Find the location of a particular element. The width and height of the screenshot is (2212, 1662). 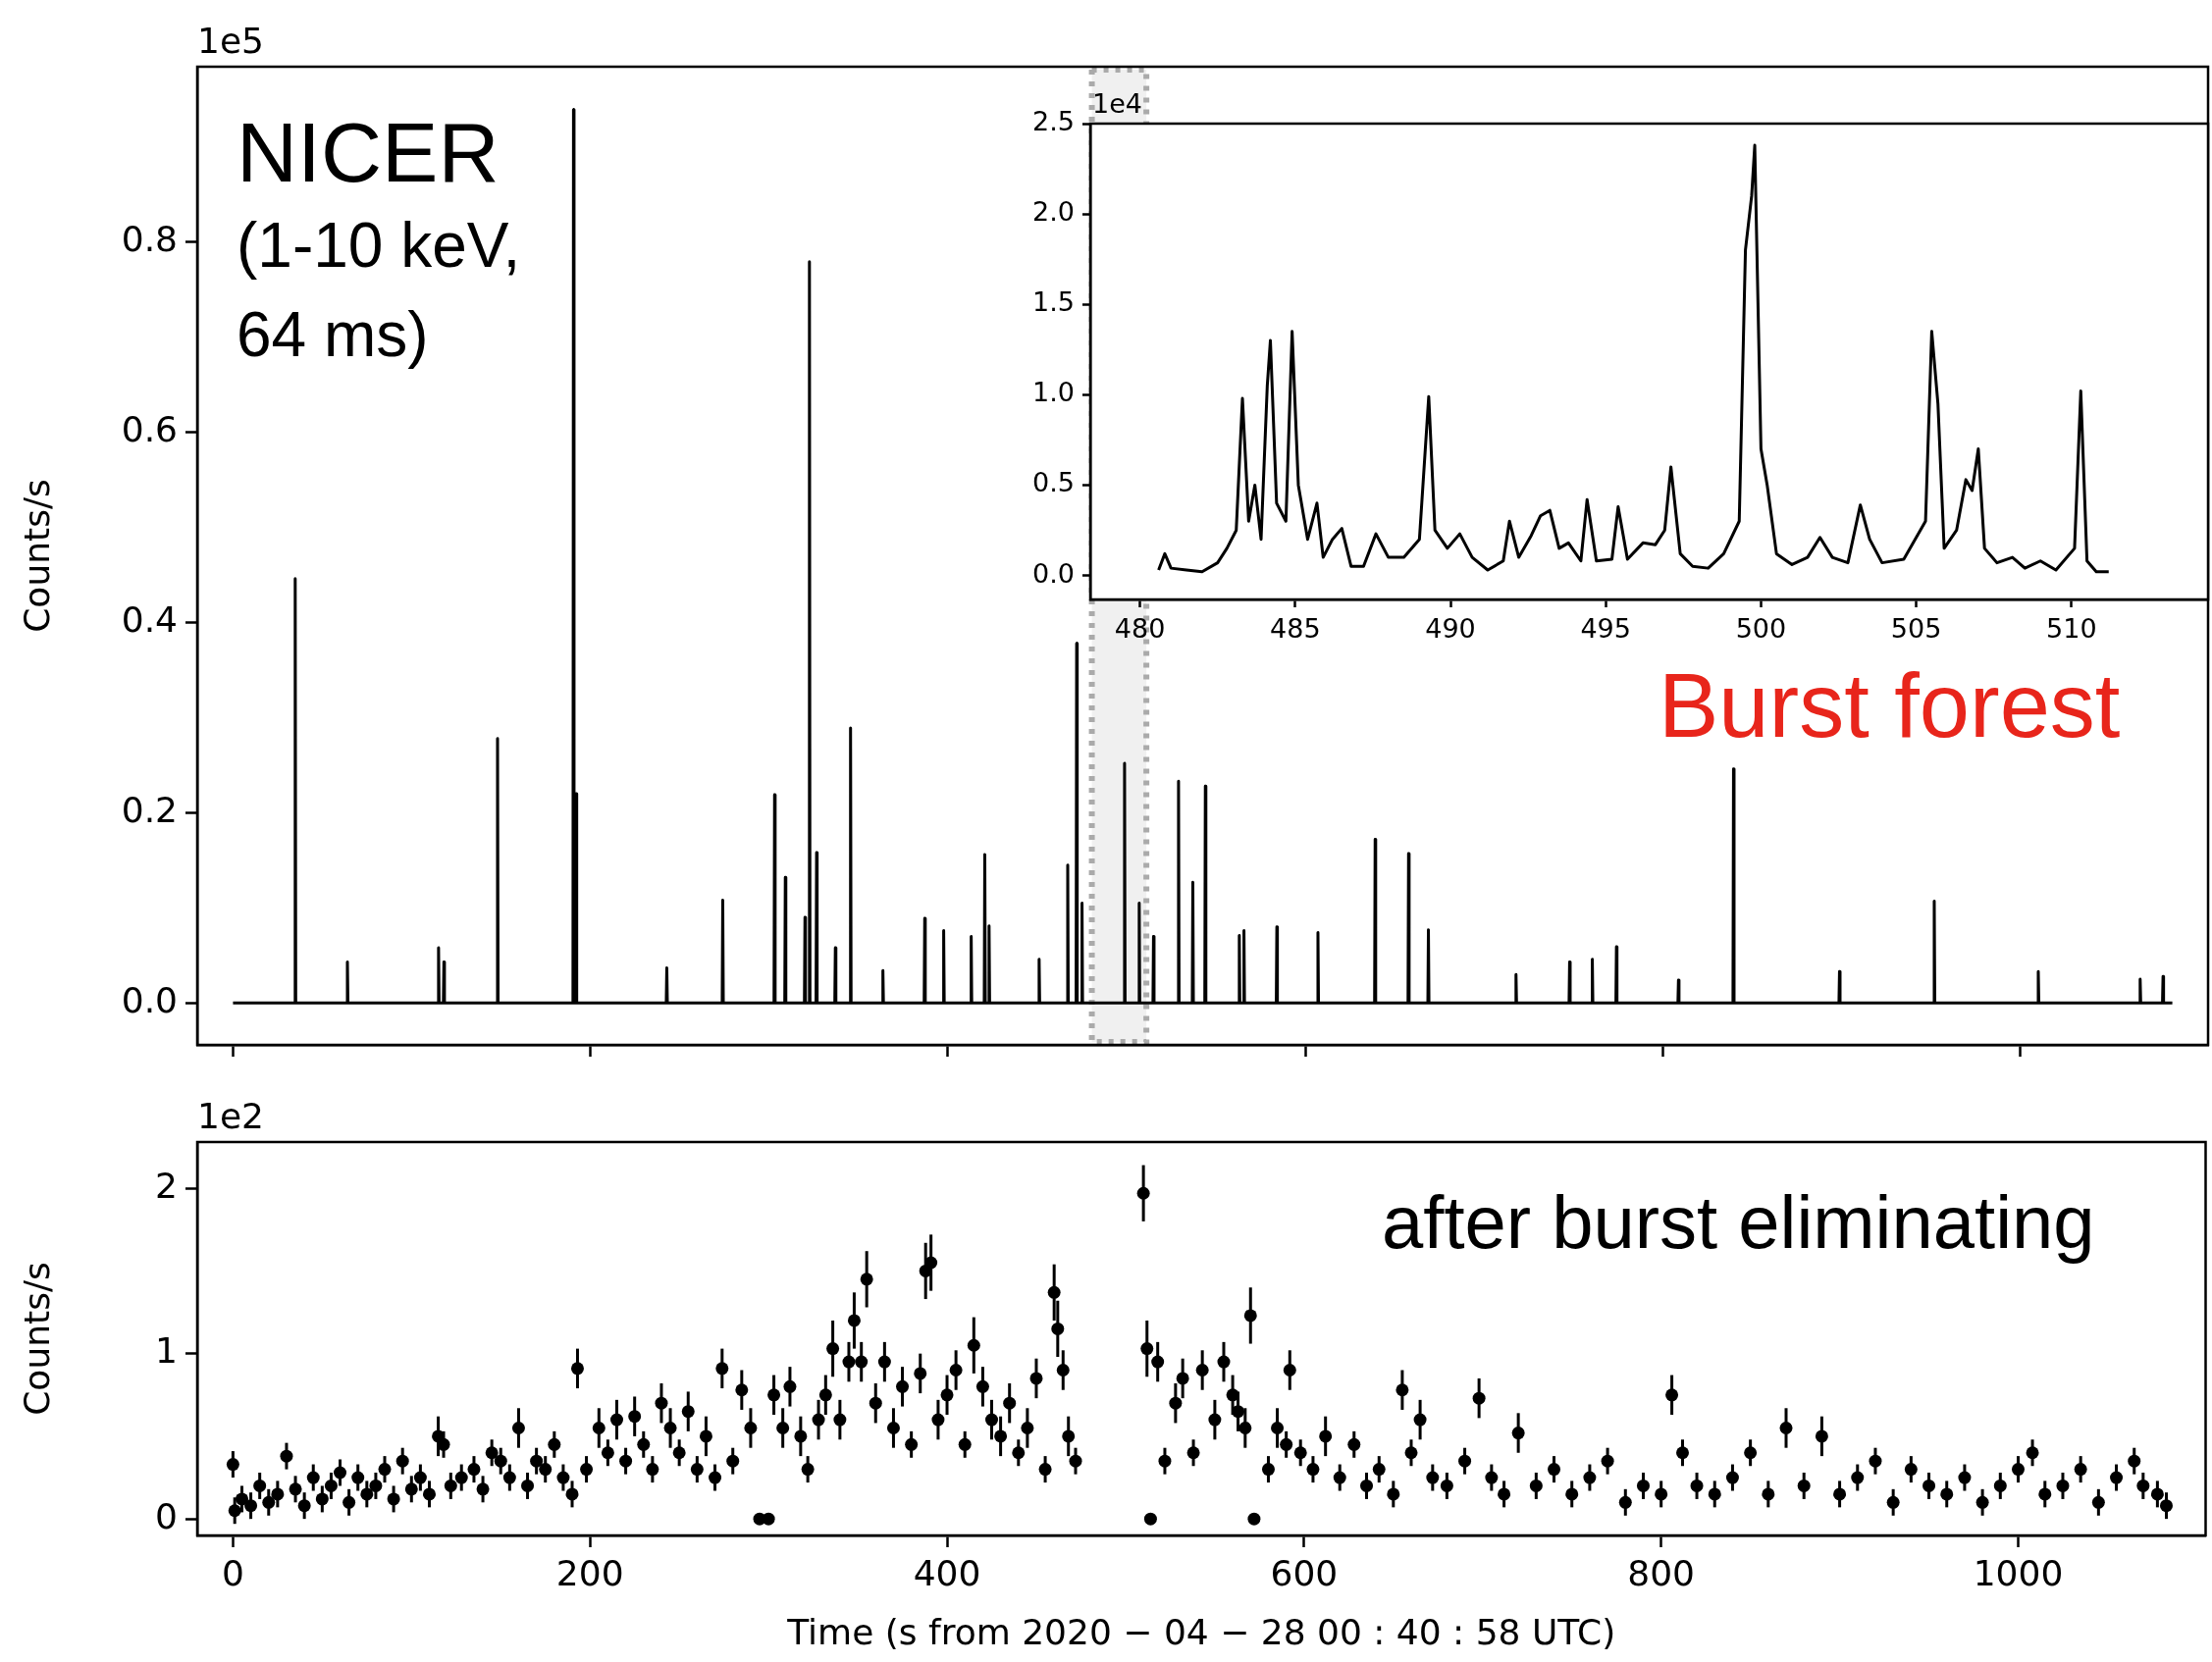

x-tick-label: 600 is located at coordinates (1305, 1572).